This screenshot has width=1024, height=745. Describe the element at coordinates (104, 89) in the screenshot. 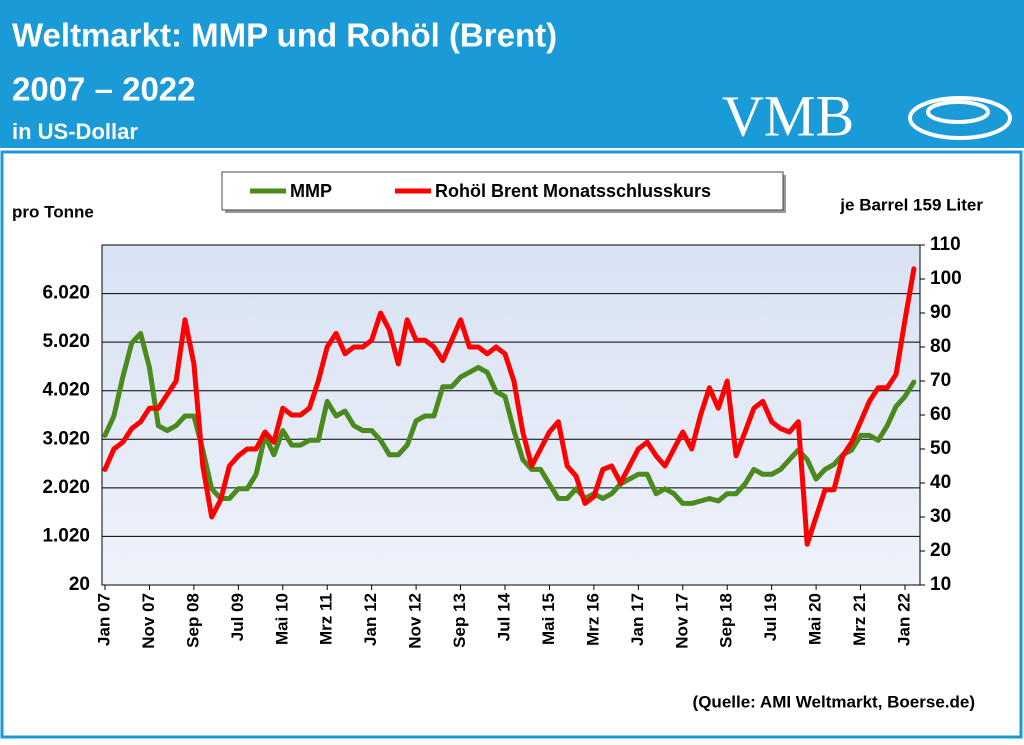

I see `header-subtitle: 2007 – 2022` at that location.